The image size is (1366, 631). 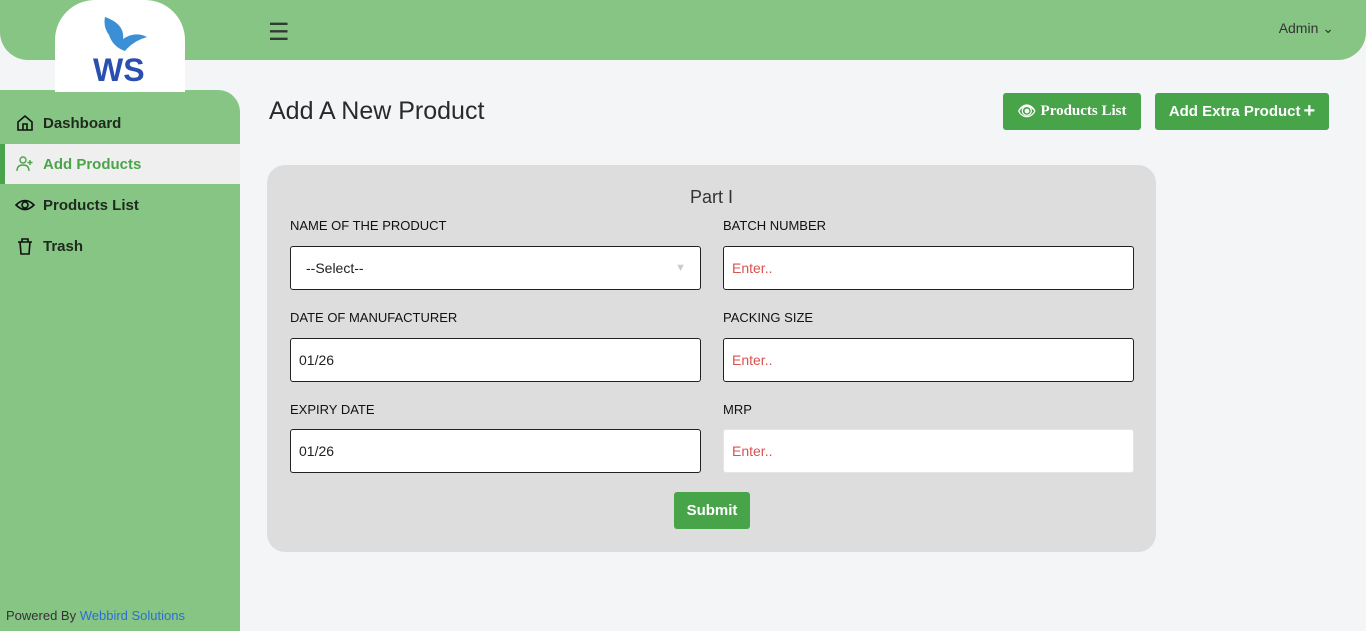 What do you see at coordinates (279, 32) in the screenshot?
I see `menu-icon: ☰` at bounding box center [279, 32].